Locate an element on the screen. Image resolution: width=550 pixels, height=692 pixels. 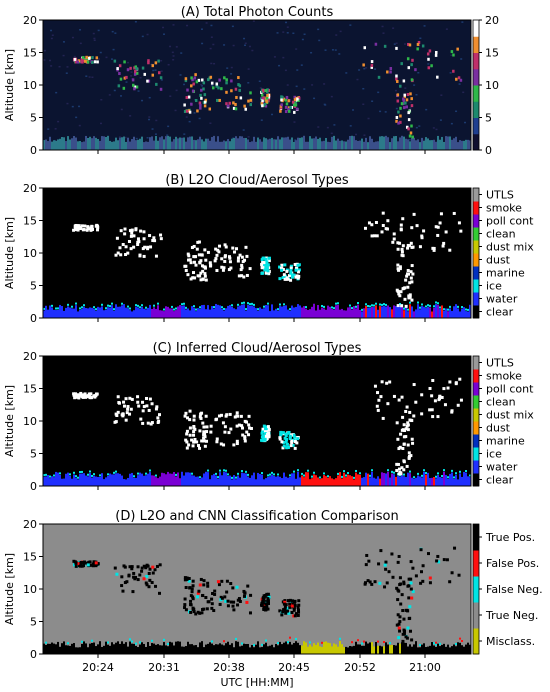
colorbar-segment is located at coordinates (476, 428).